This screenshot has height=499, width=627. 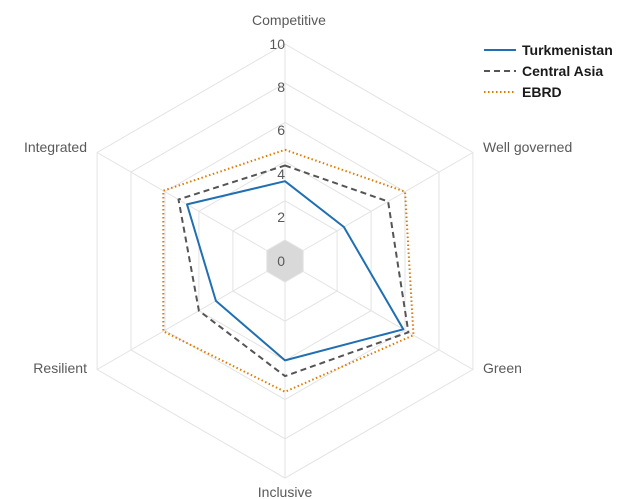 I want to click on tick-label-8: 8, so click(x=281, y=87).